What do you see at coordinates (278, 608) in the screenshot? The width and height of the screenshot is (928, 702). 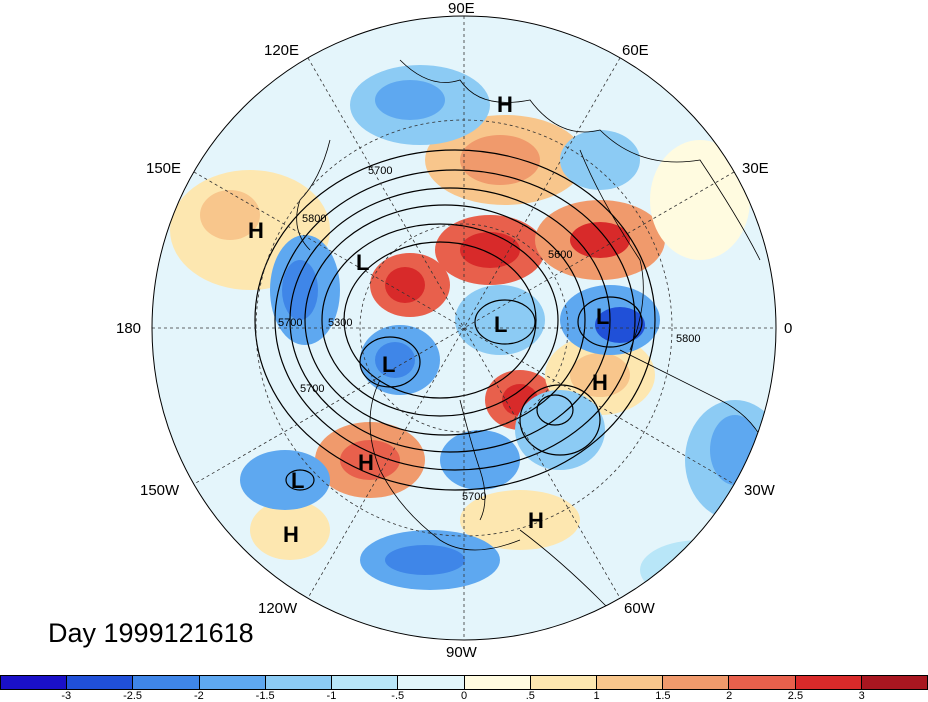 I see `lon-label-120w: 120W` at bounding box center [278, 608].